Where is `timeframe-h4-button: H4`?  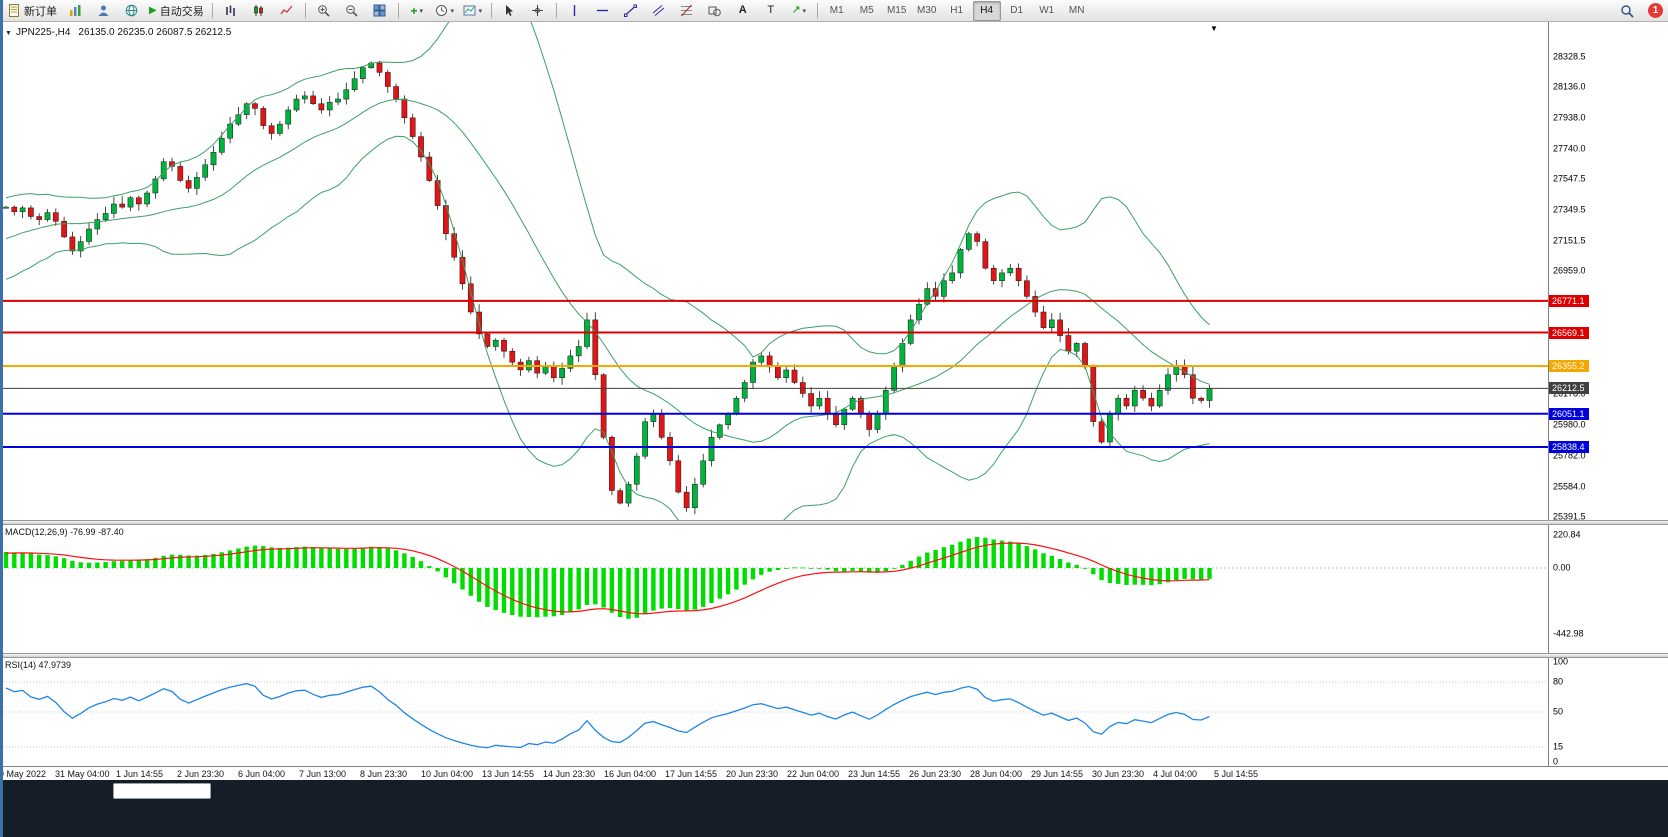 timeframe-h4-button: H4 is located at coordinates (986, 10).